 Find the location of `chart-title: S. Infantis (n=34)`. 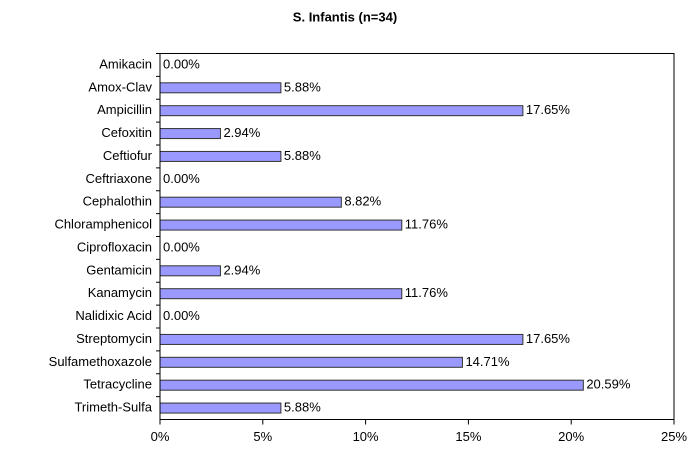

chart-title: S. Infantis (n=34) is located at coordinates (345, 16).